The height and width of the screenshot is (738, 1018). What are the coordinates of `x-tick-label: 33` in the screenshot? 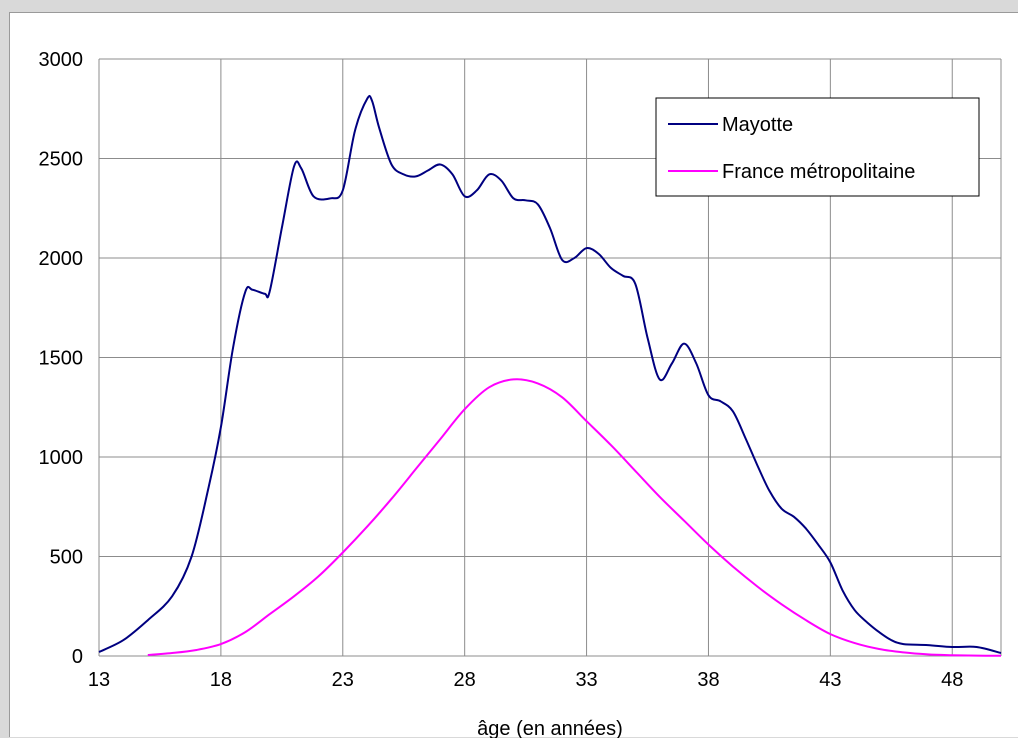 It's located at (586, 680).